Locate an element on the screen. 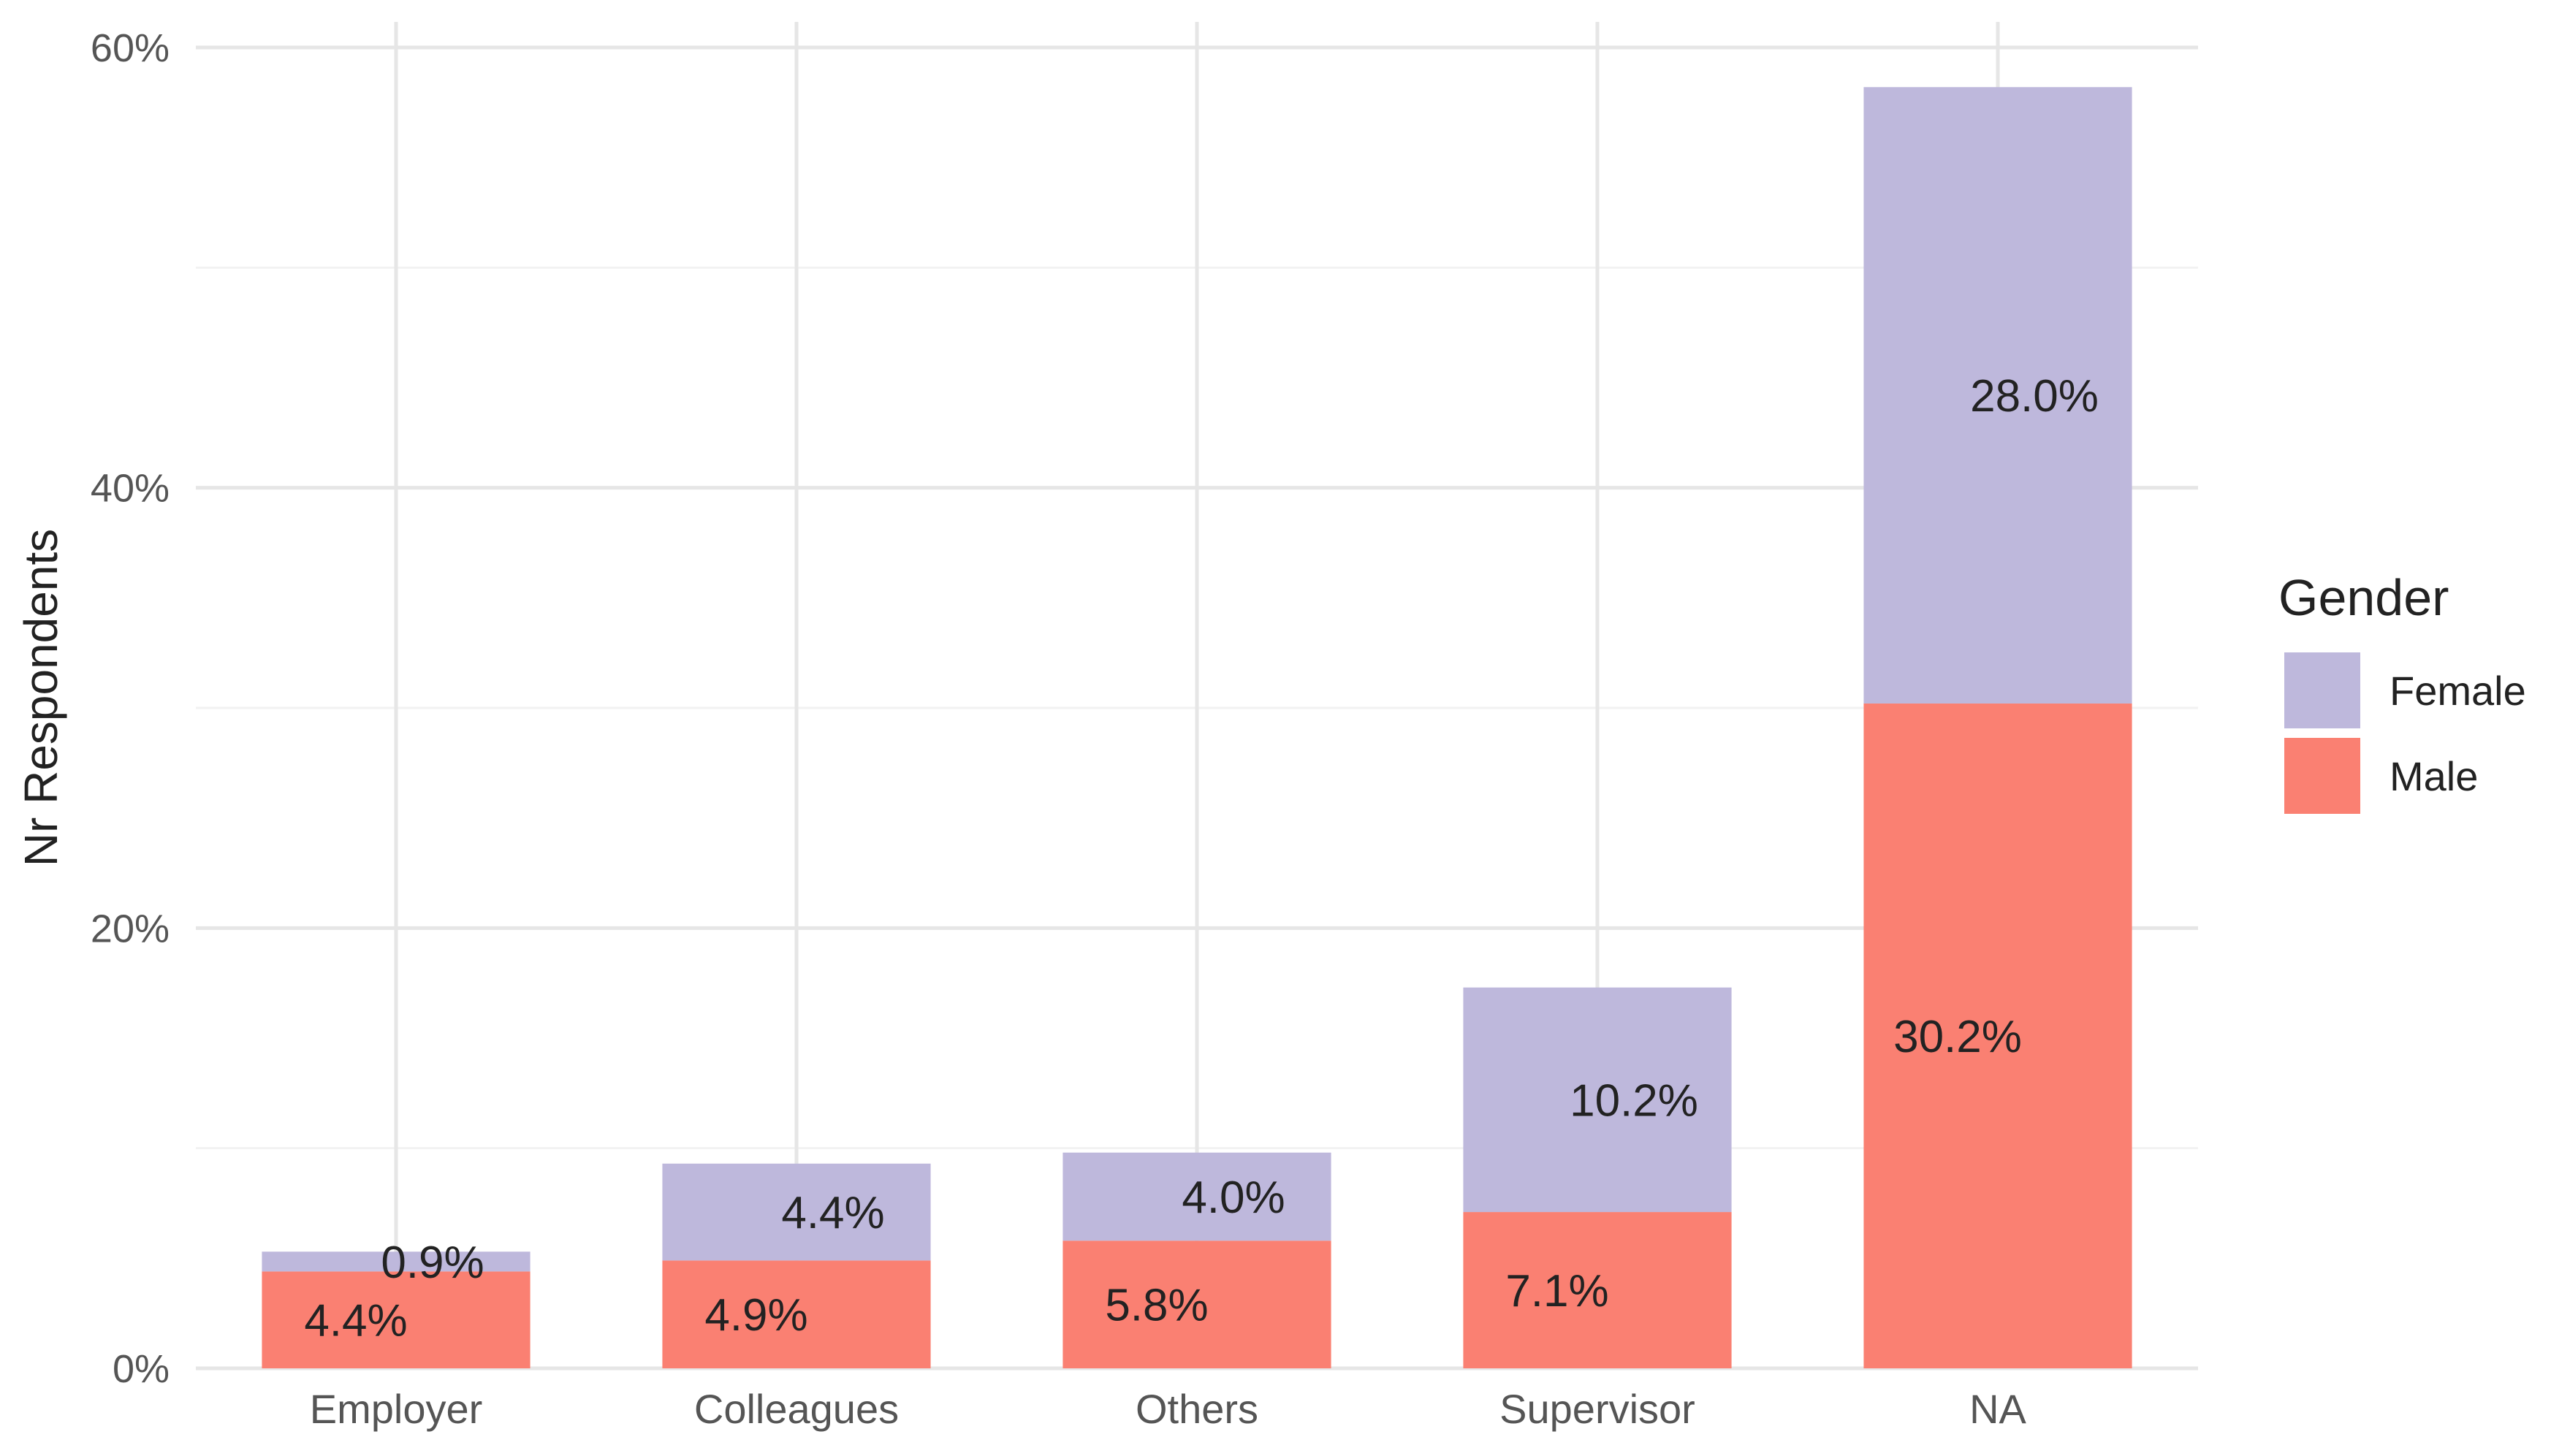  data-label-male-supervisor: 7.1% is located at coordinates (1556, 1291).